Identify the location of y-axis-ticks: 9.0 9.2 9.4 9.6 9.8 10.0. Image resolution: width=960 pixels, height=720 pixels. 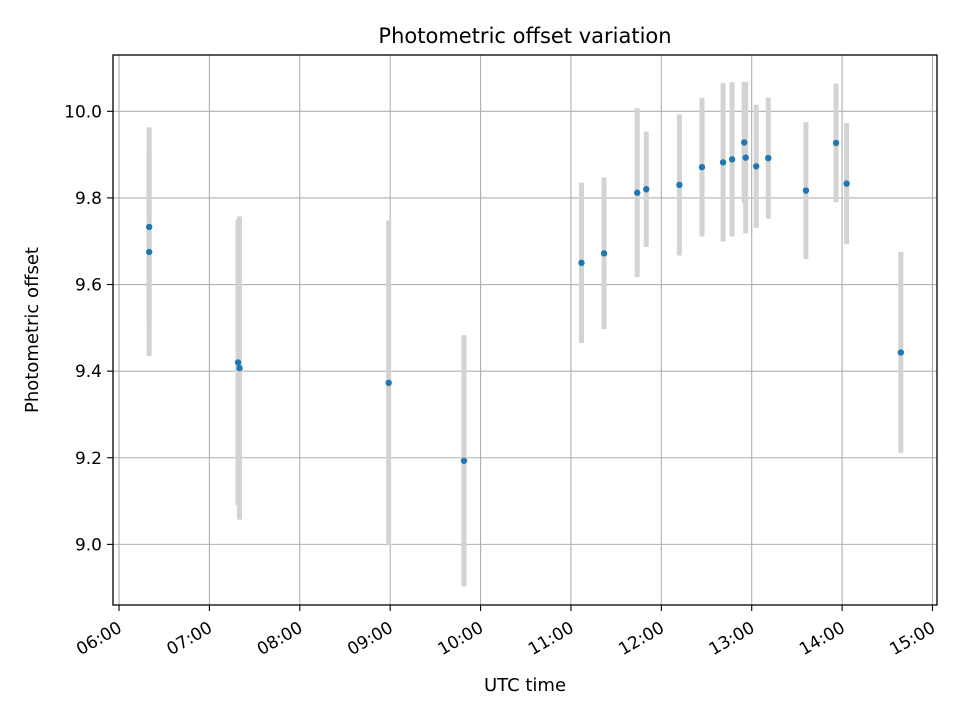
(88, 328).